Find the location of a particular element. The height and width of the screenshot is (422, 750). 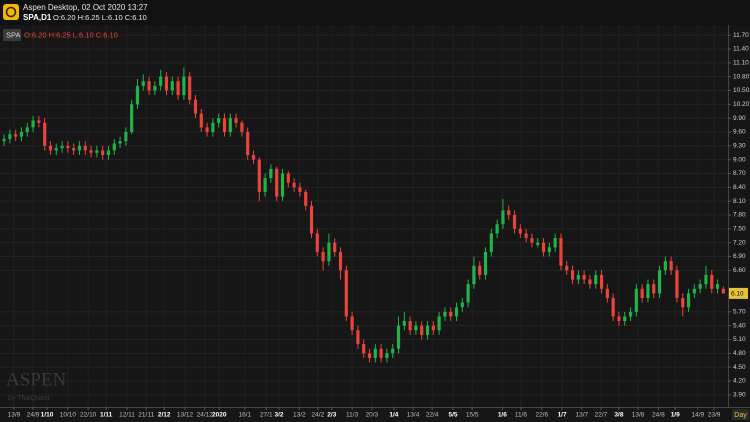

y-tick-label: 7.50 is located at coordinates (739, 229).